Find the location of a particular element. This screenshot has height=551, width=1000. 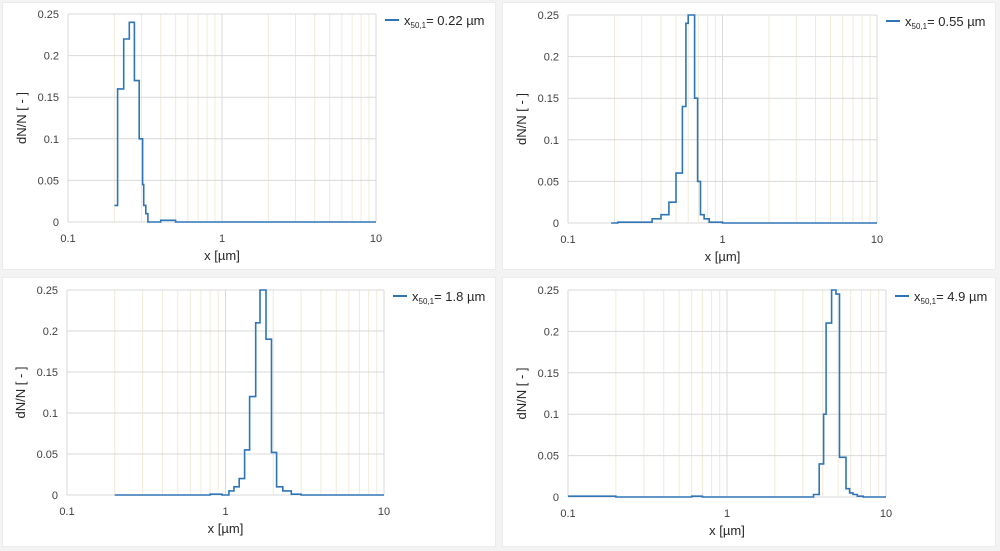

legend: x50,1= 1.8 µm is located at coordinates (439, 297).